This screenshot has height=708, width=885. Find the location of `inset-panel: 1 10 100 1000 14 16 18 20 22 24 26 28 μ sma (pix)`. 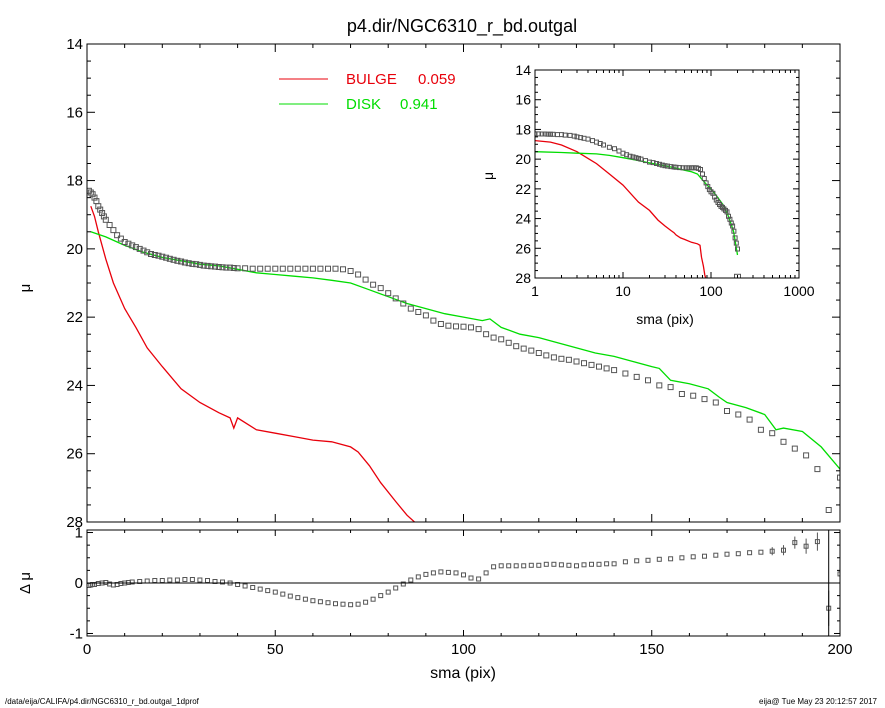

inset-panel: 1 10 100 1000 14 16 18 20 22 24 26 28 μ sma (pix) is located at coordinates (647, 194).